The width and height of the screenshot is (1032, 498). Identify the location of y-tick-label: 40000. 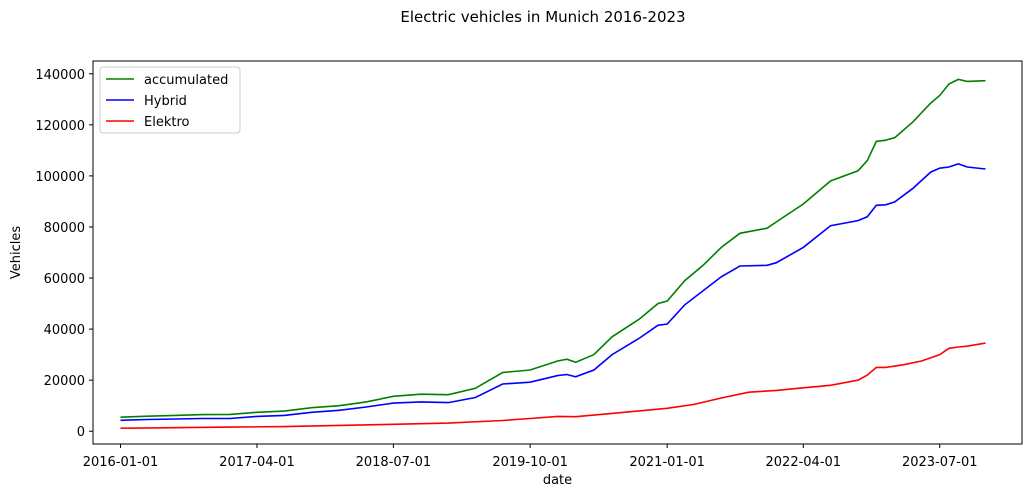
(64, 330).